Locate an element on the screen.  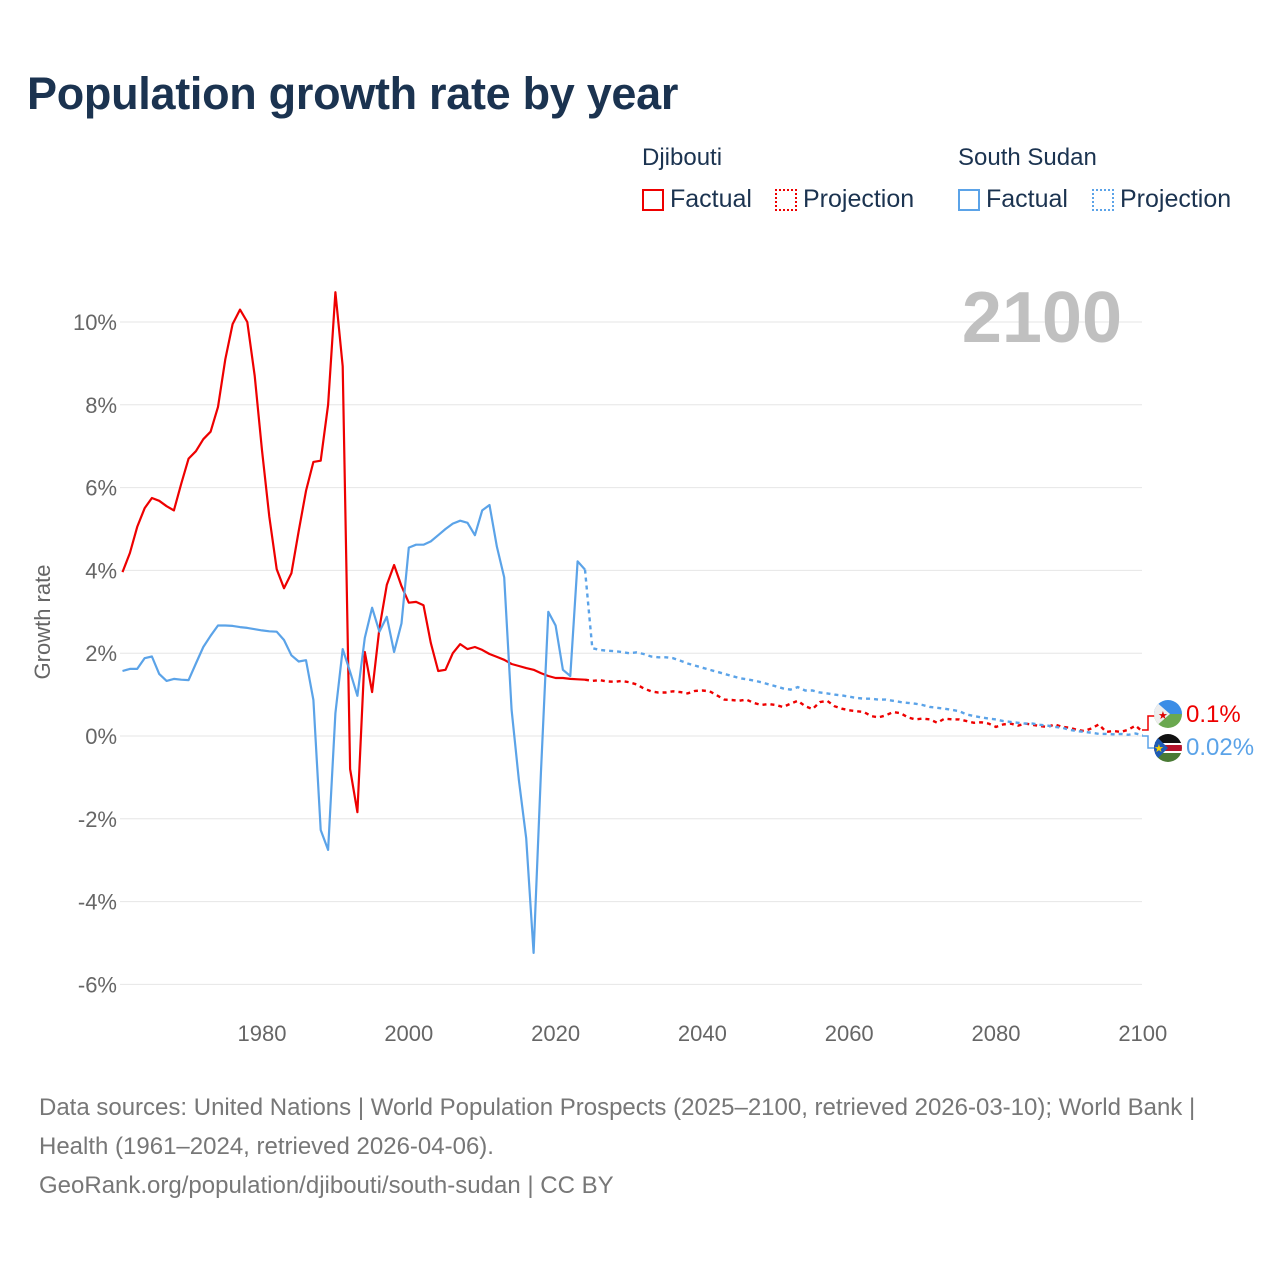
legend-djibouti-projection: Projection is located at coordinates (844, 199).